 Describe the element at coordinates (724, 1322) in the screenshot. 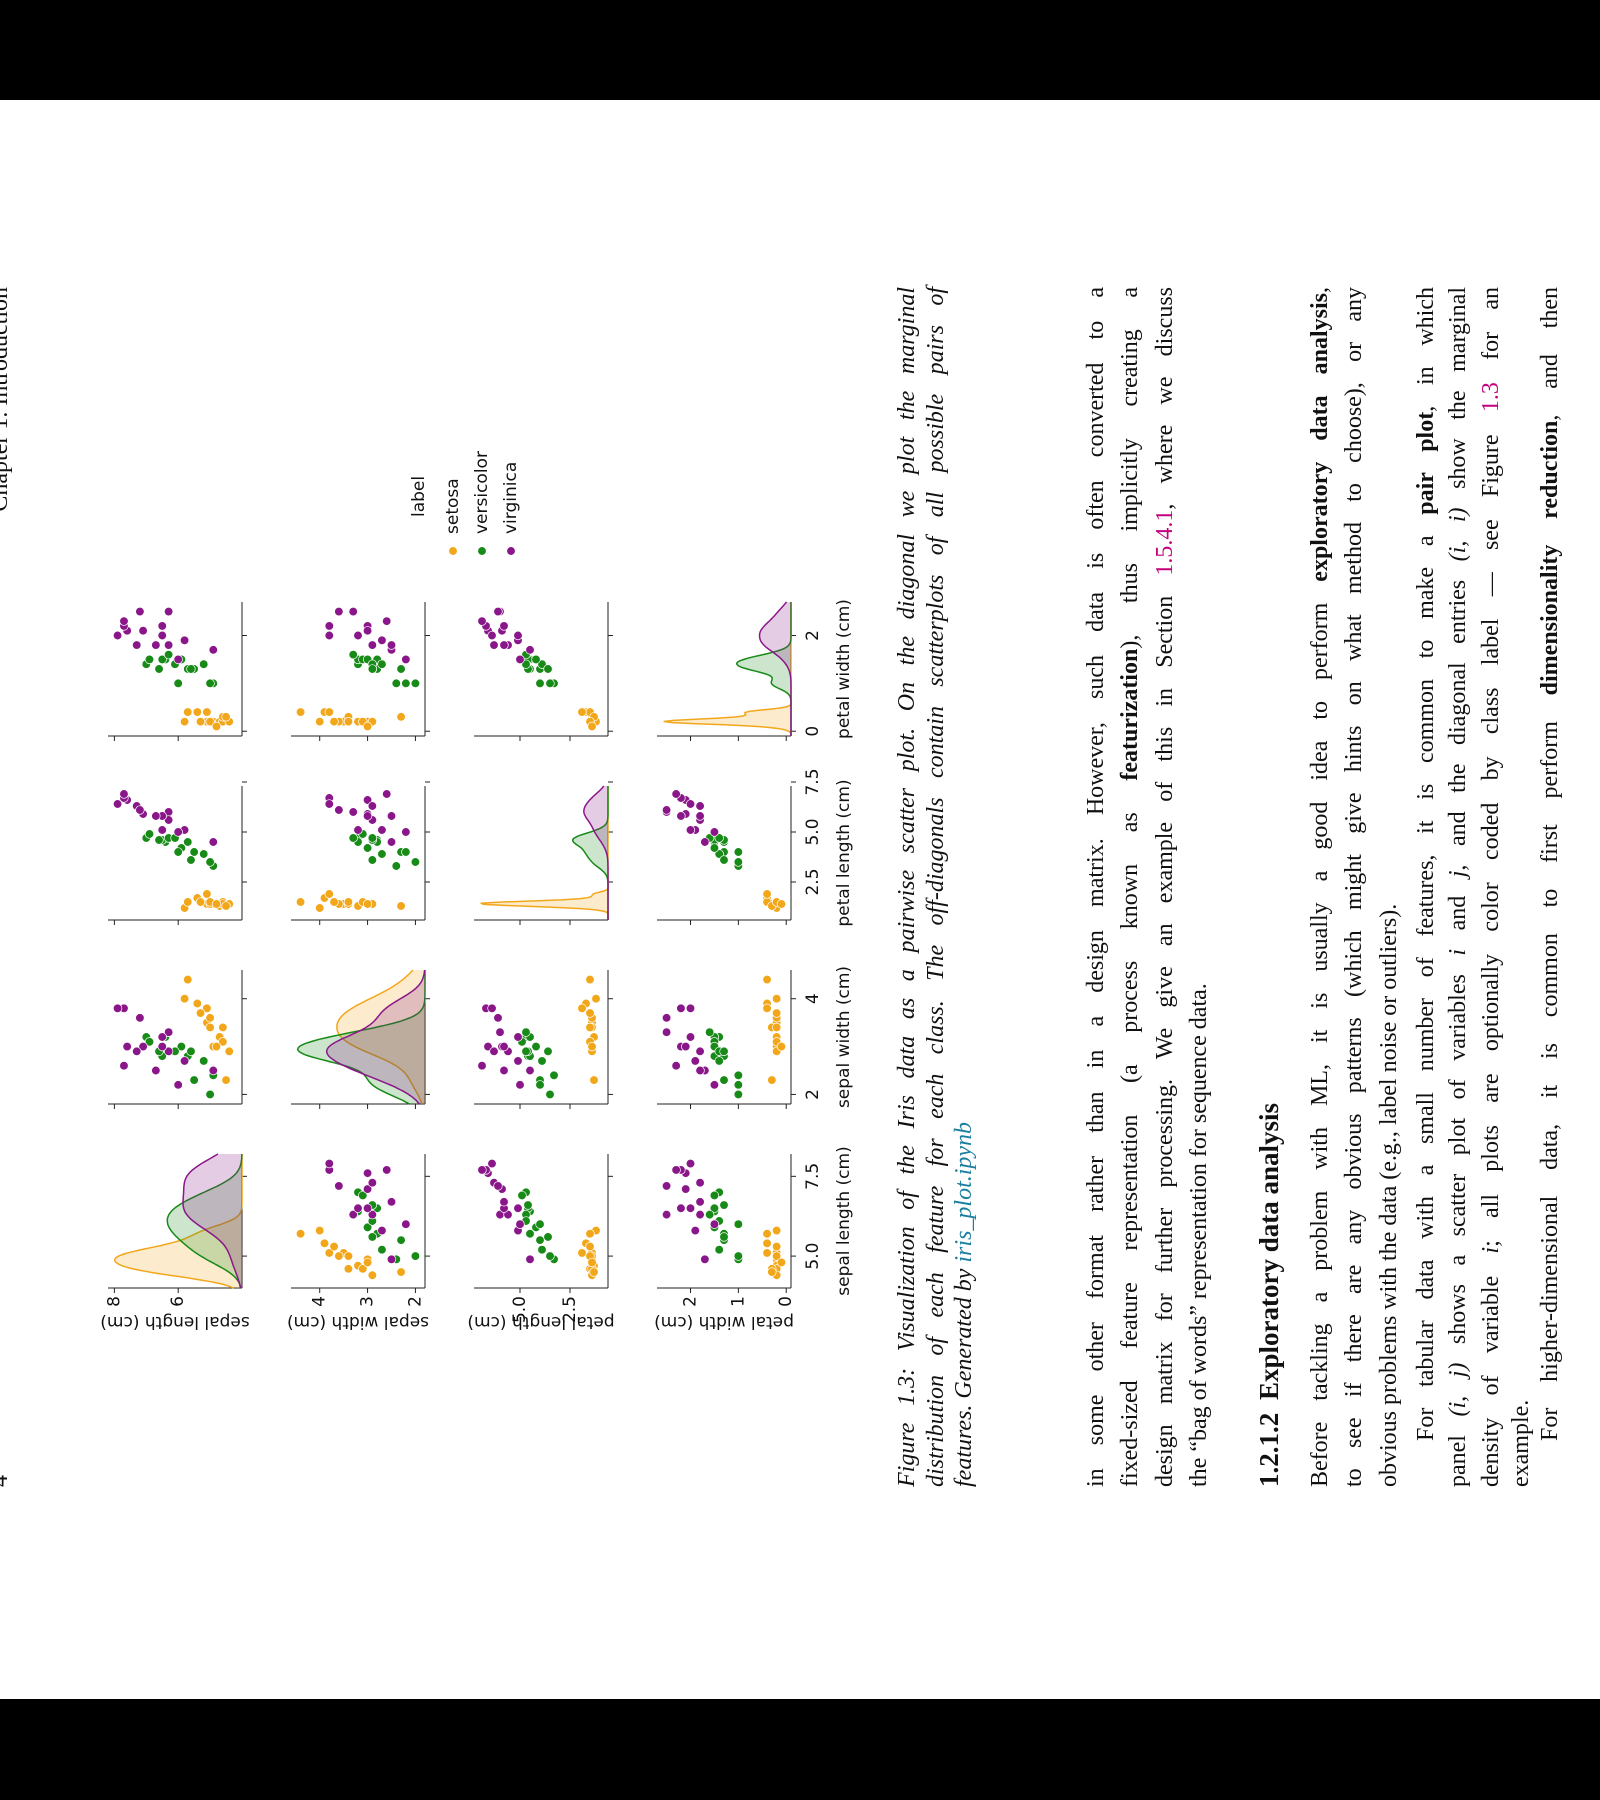

I see `y-axis-label: petal width (cm)` at that location.